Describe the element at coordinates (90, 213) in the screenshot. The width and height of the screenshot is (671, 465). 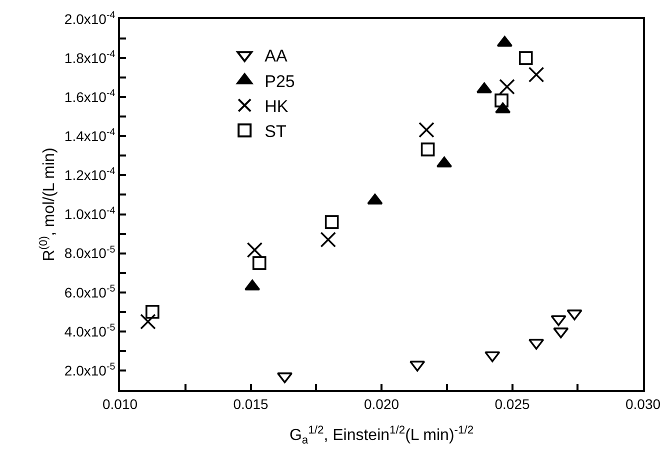
I see `y-tick-label: 1.0x10$^{-4}$` at that location.